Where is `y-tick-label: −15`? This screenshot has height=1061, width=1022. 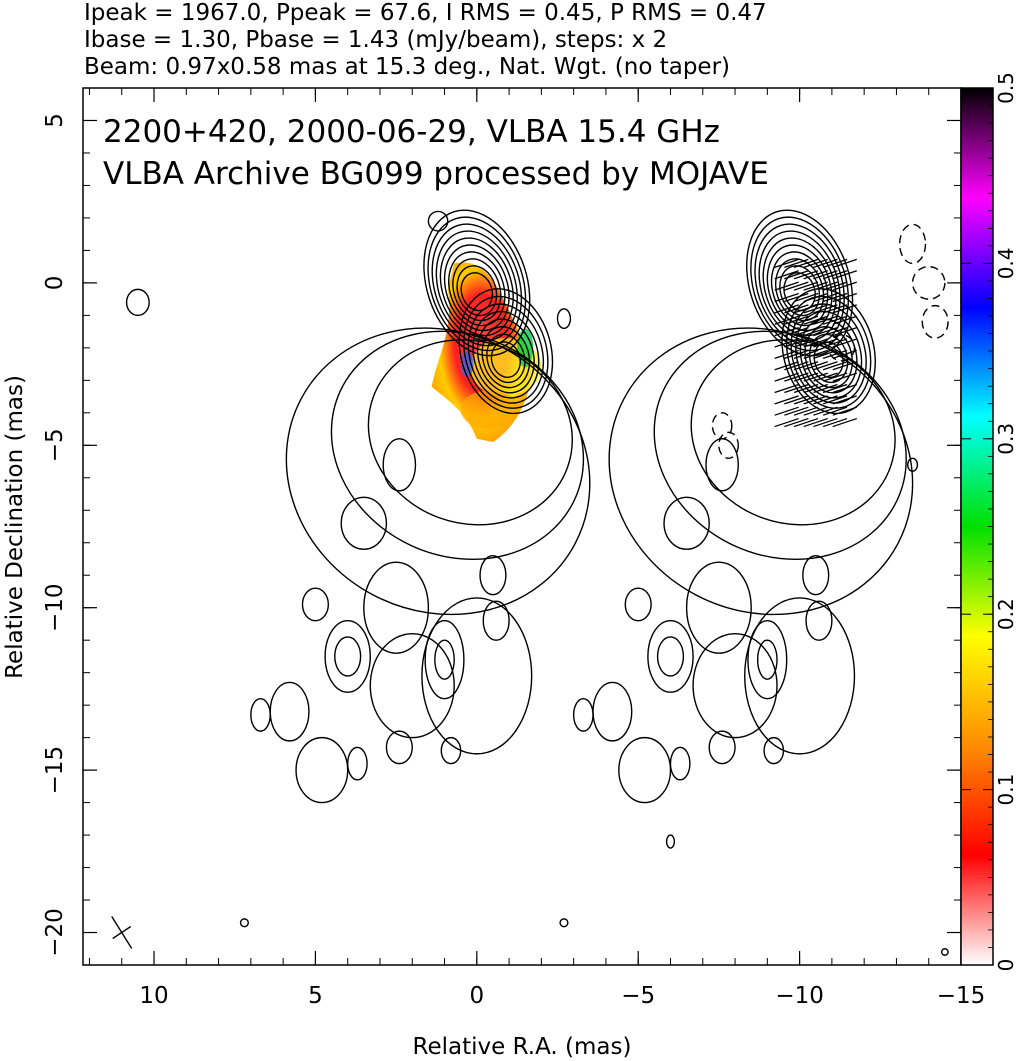 y-tick-label: −15 is located at coordinates (55, 770).